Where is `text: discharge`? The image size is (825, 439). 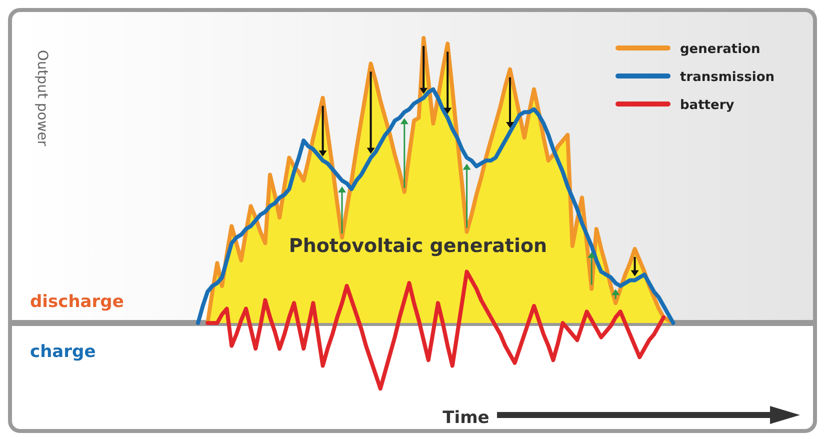 text: discharge is located at coordinates (77, 302).